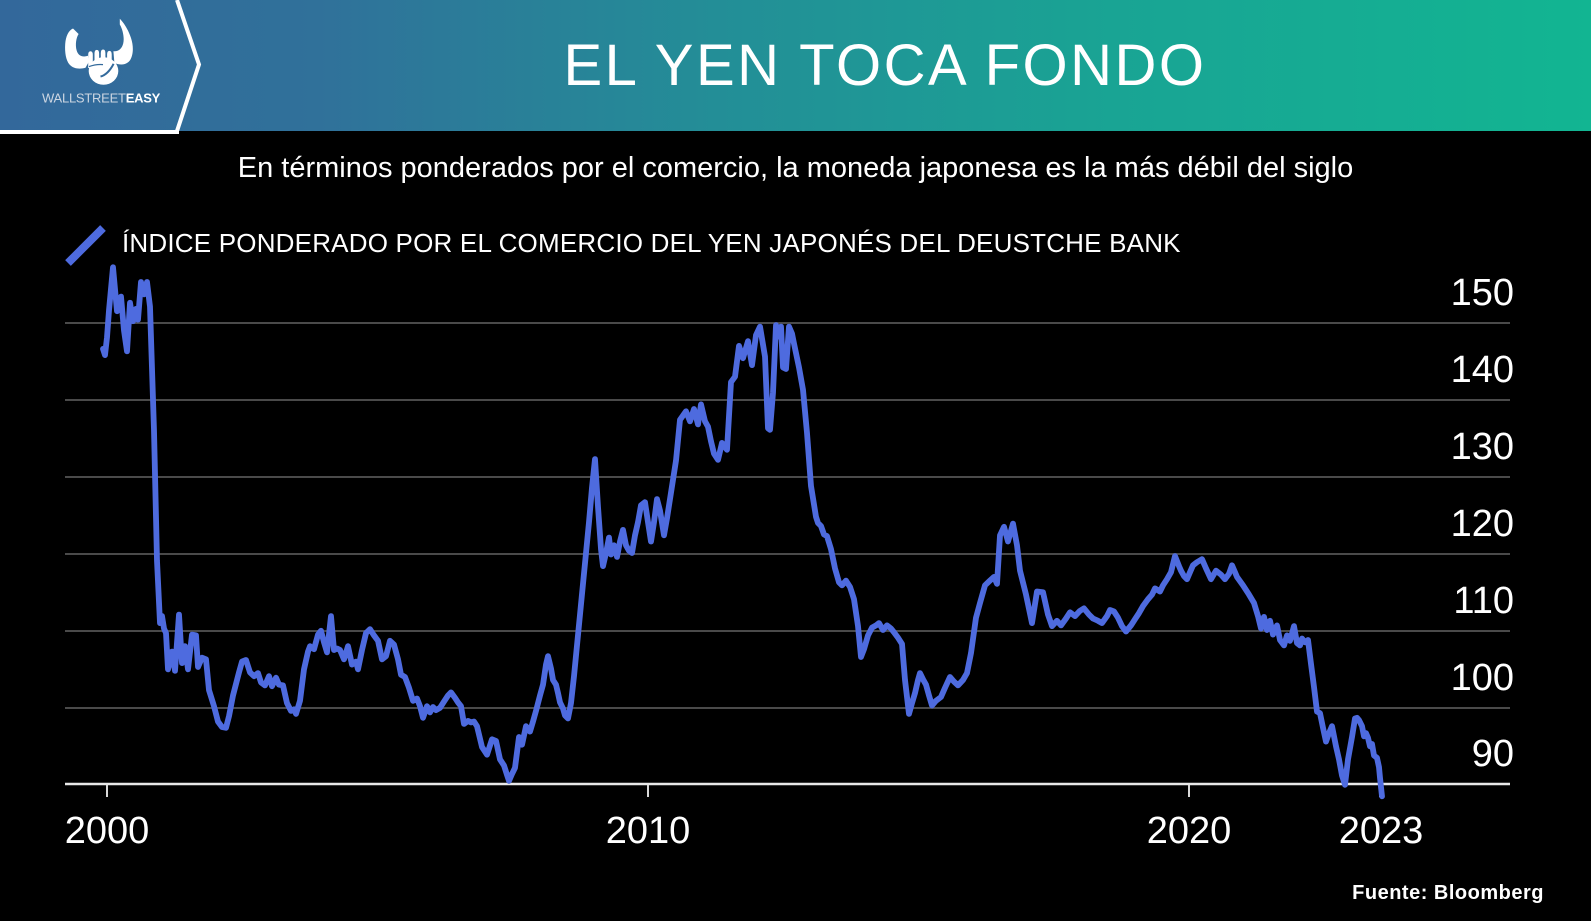  Describe the element at coordinates (1482, 370) in the screenshot. I see `svg-text: 140` at that location.